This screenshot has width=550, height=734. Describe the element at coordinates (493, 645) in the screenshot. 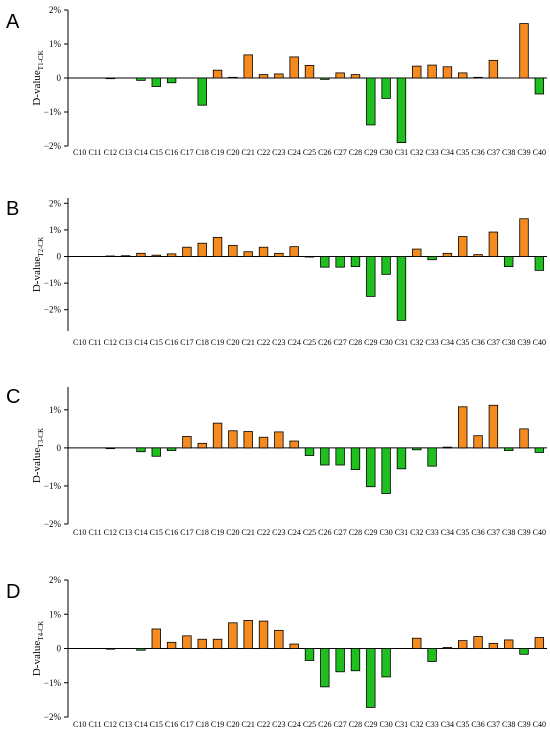

I see `bar-C37` at that location.